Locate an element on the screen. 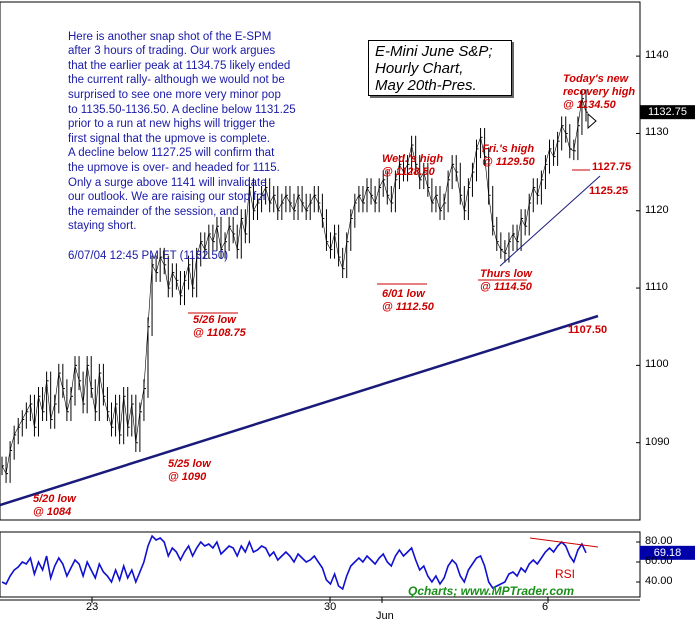 The width and height of the screenshot is (695, 626). annotation-thurs-low: Thurs low @ 1114.50 is located at coordinates (506, 280).